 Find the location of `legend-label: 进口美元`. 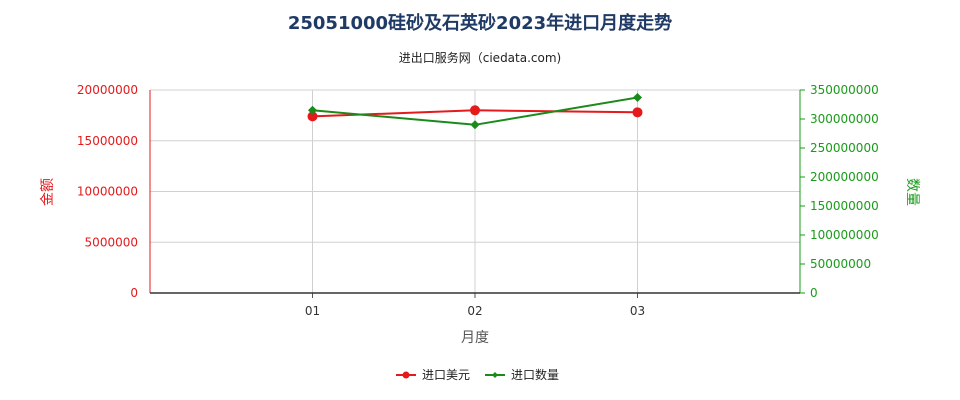

legend-label: 进口美元 is located at coordinates (446, 375).